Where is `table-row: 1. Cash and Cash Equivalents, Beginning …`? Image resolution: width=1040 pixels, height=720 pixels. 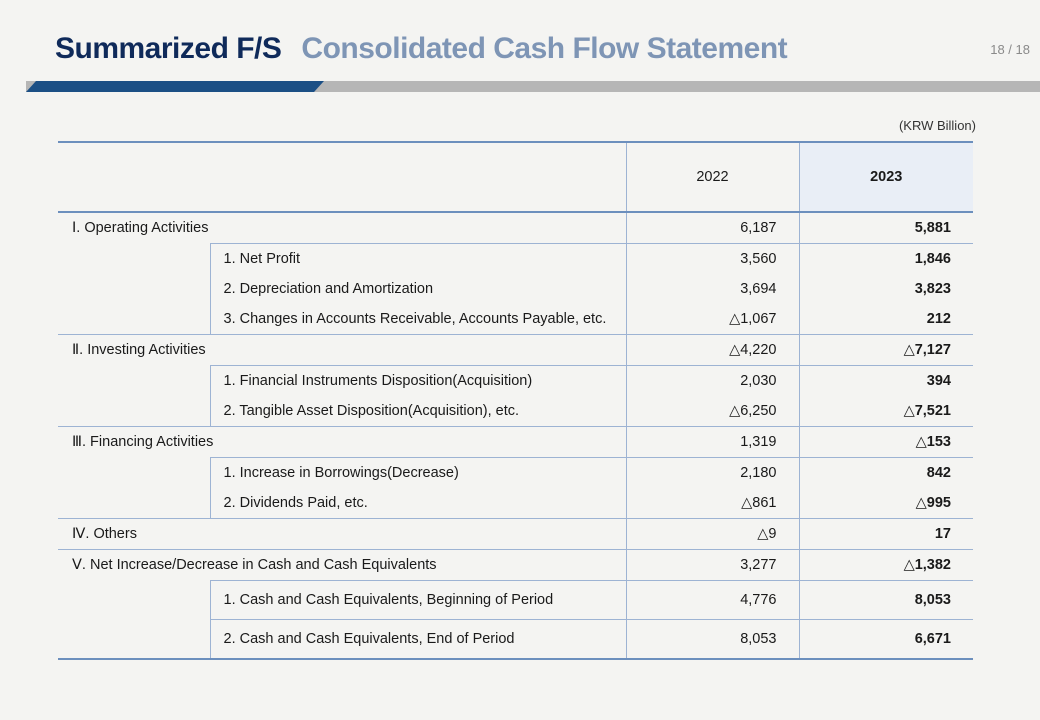 table-row: 1. Cash and Cash Equivalents, Beginning … is located at coordinates (515, 600).